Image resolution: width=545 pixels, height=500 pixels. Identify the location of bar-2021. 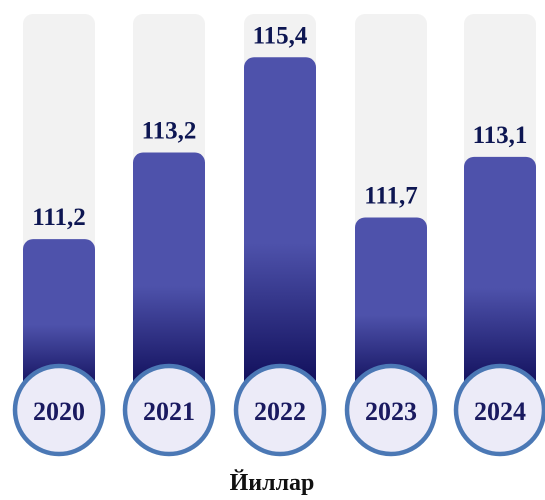
(169, 273).